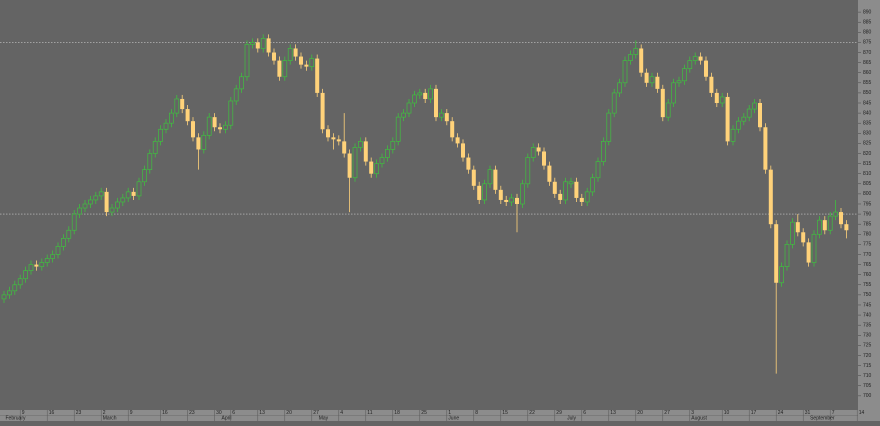 This screenshot has height=426, width=880. What do you see at coordinates (449, 413) in the screenshot?
I see `x-tick-label: 1` at bounding box center [449, 413].